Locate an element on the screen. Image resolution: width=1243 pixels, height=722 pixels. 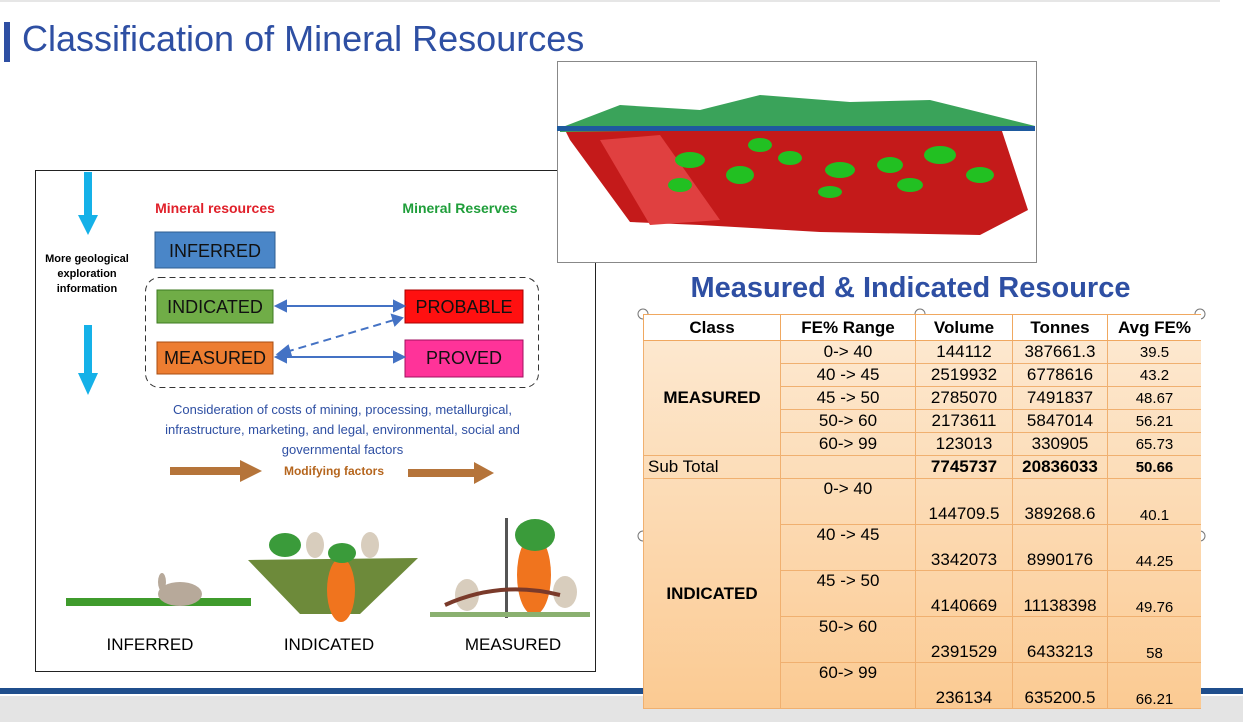
table-cell: 48.67 is located at coordinates (1154, 398).